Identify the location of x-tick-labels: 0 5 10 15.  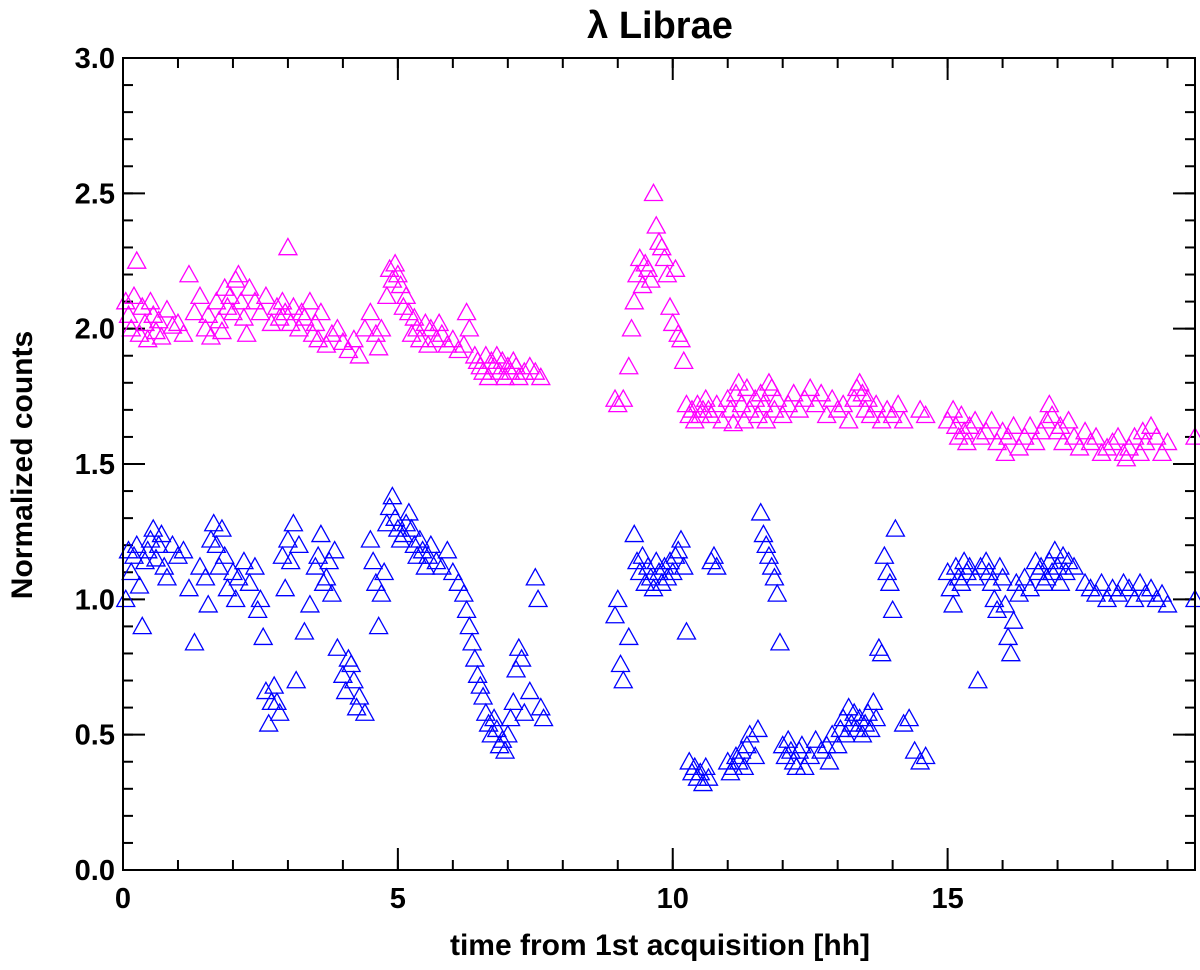
(539, 899).